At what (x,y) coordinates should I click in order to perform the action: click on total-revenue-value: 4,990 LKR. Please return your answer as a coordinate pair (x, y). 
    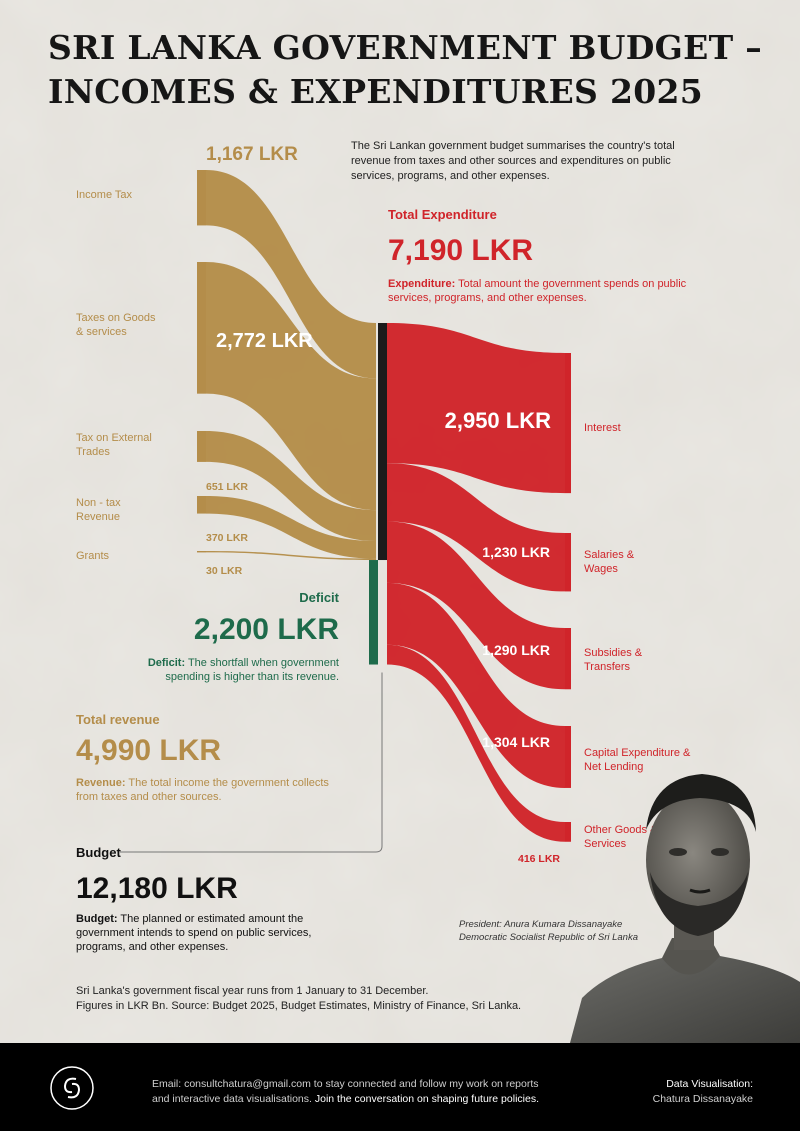
    Looking at the image, I should click on (149, 750).